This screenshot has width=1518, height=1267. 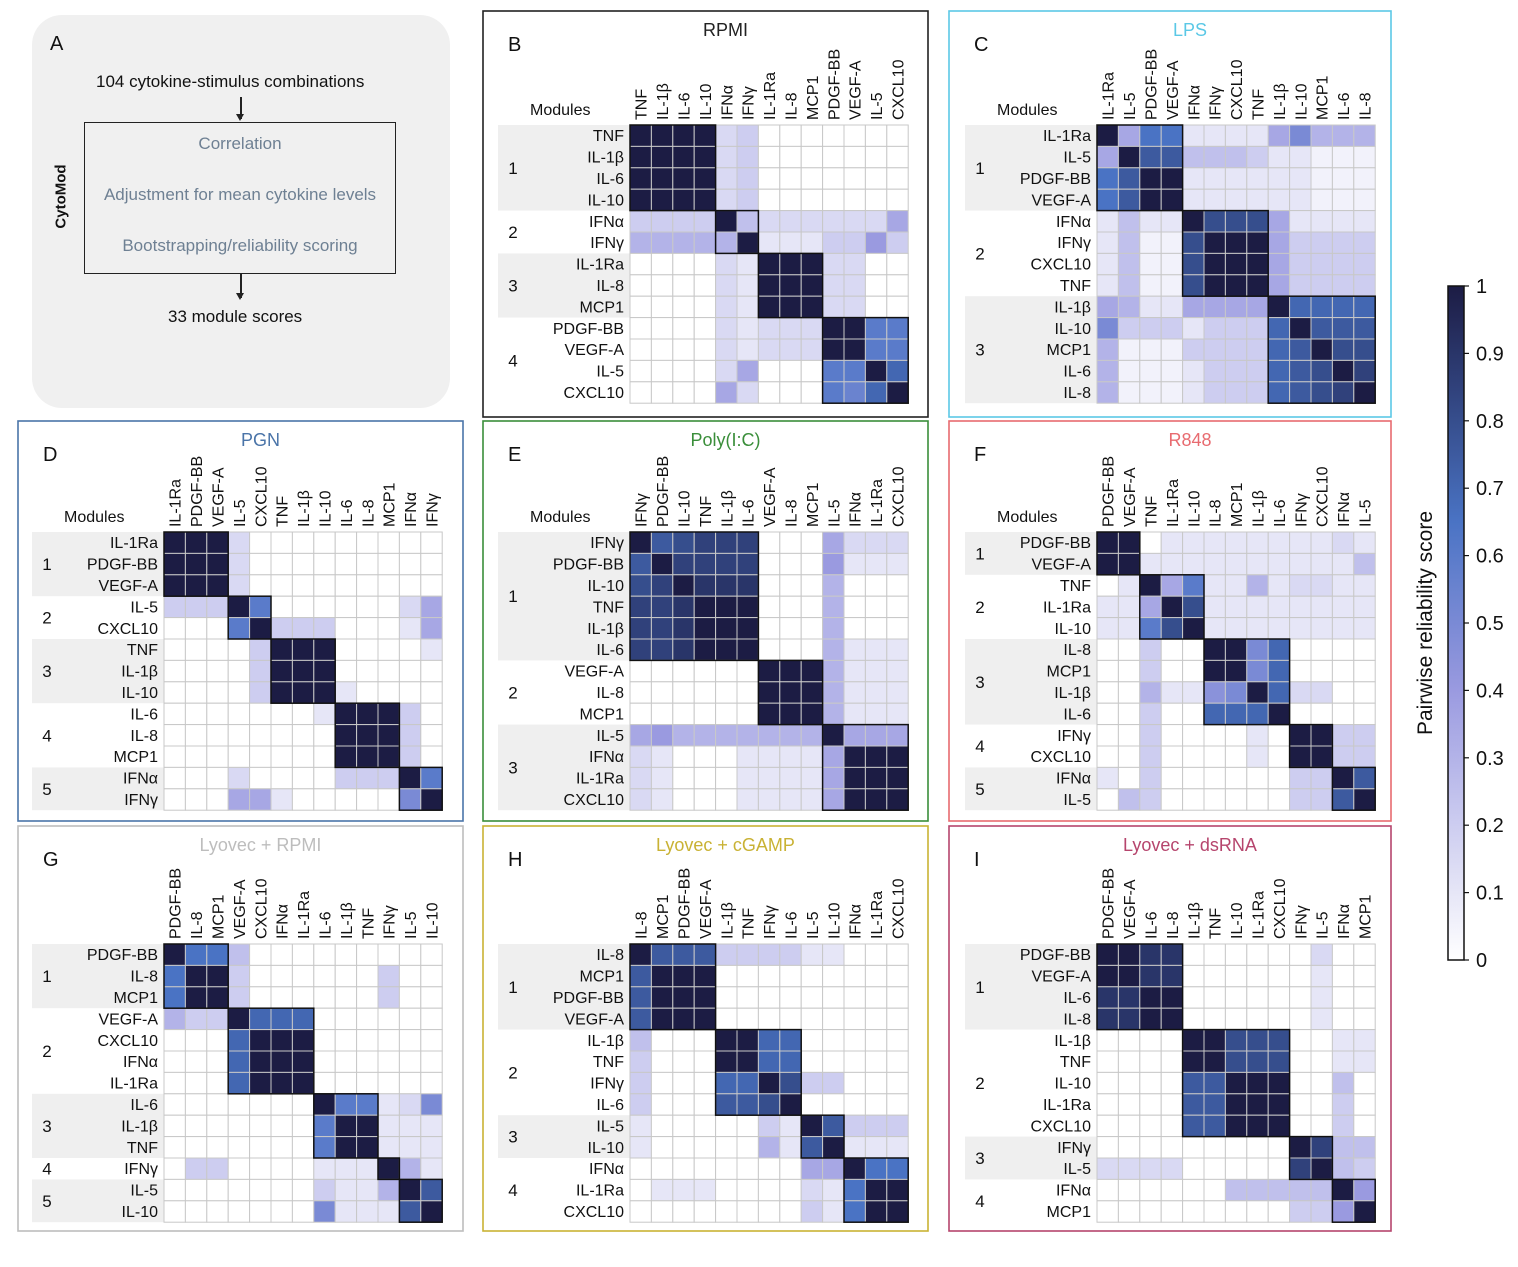 What do you see at coordinates (1259, 508) in the screenshot?
I see `panel-f-col-label: IL-1β` at bounding box center [1259, 508].